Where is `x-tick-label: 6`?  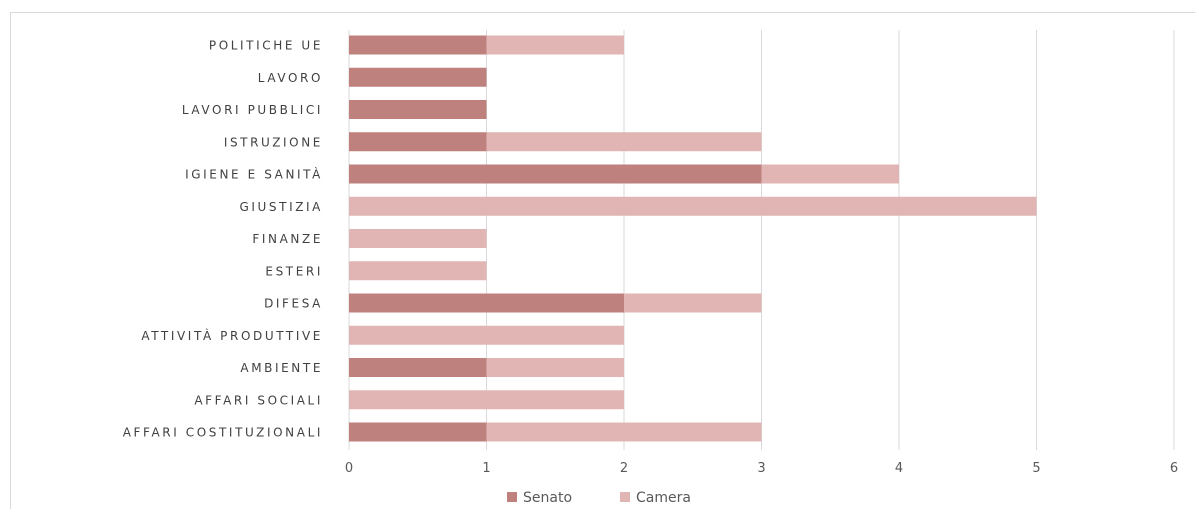 x-tick-label: 6 is located at coordinates (1174, 468).